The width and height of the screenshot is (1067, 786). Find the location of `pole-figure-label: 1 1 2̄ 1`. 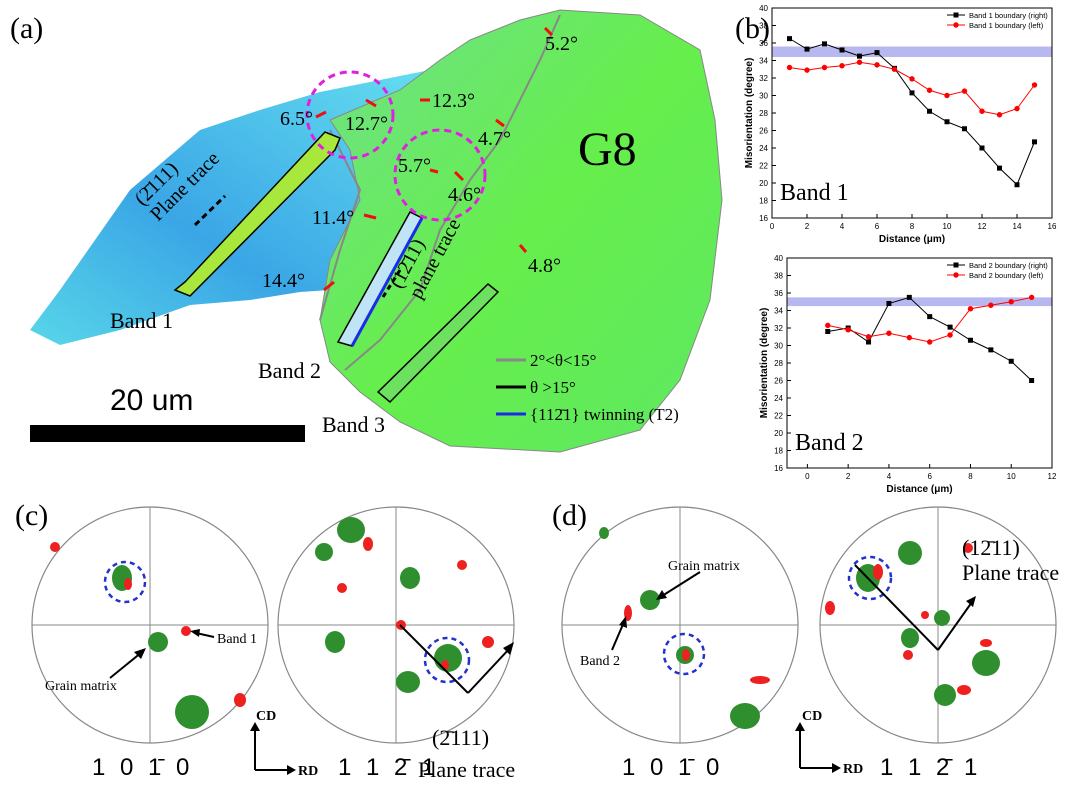

pole-figure-label: 1 1 2̄ 1 is located at coordinates (388, 767).